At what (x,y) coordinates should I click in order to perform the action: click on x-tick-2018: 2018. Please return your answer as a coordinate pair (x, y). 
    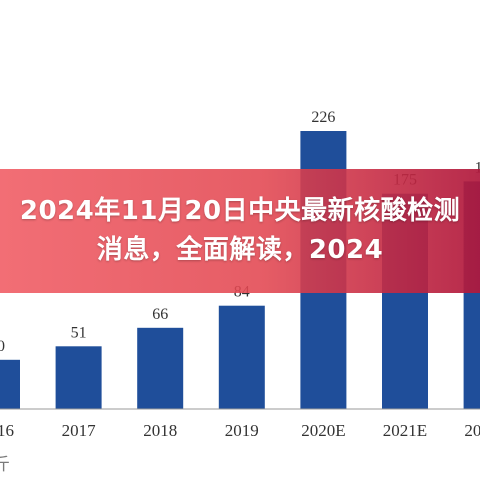
    Looking at the image, I should click on (160, 430).